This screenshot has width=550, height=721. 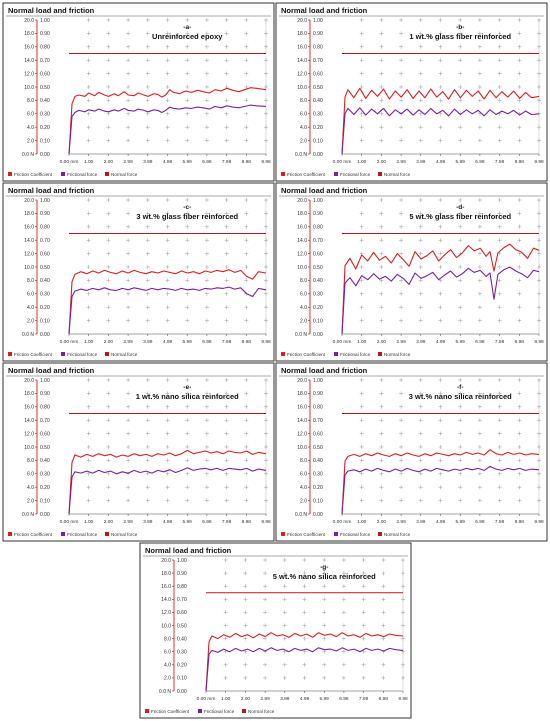 I want to click on x-tick-label: 0.00 mm, so click(x=342, y=342).